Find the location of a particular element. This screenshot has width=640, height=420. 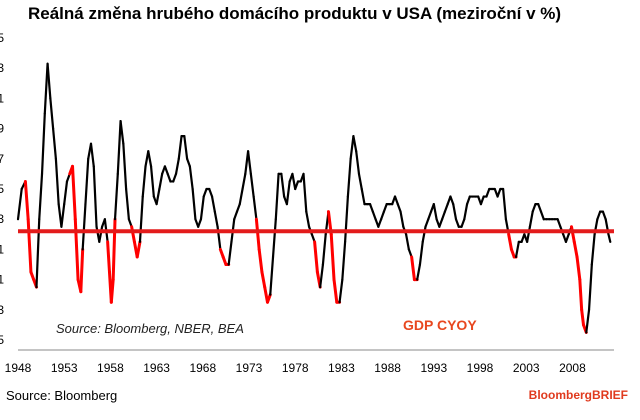

y-tick-label: 15 is located at coordinates (2, 38).